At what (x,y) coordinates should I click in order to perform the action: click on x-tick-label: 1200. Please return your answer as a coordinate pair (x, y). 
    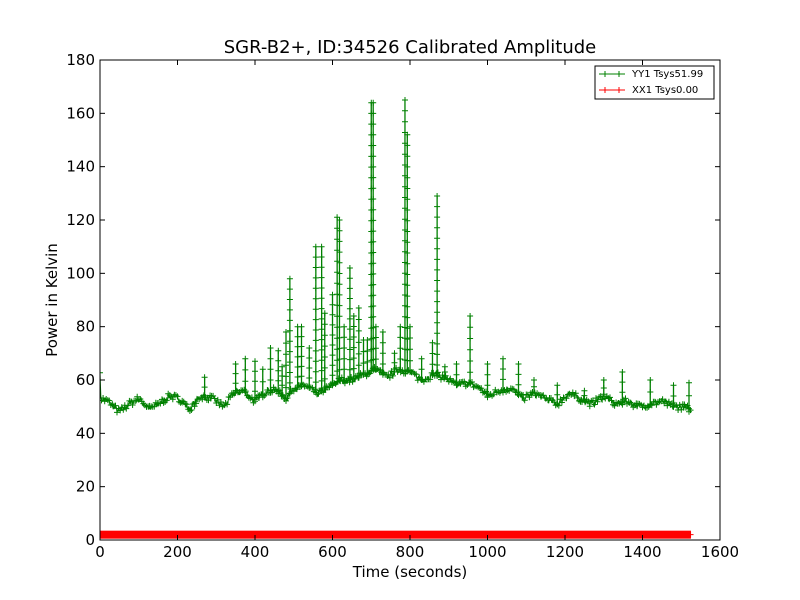
    Looking at the image, I should click on (565, 552).